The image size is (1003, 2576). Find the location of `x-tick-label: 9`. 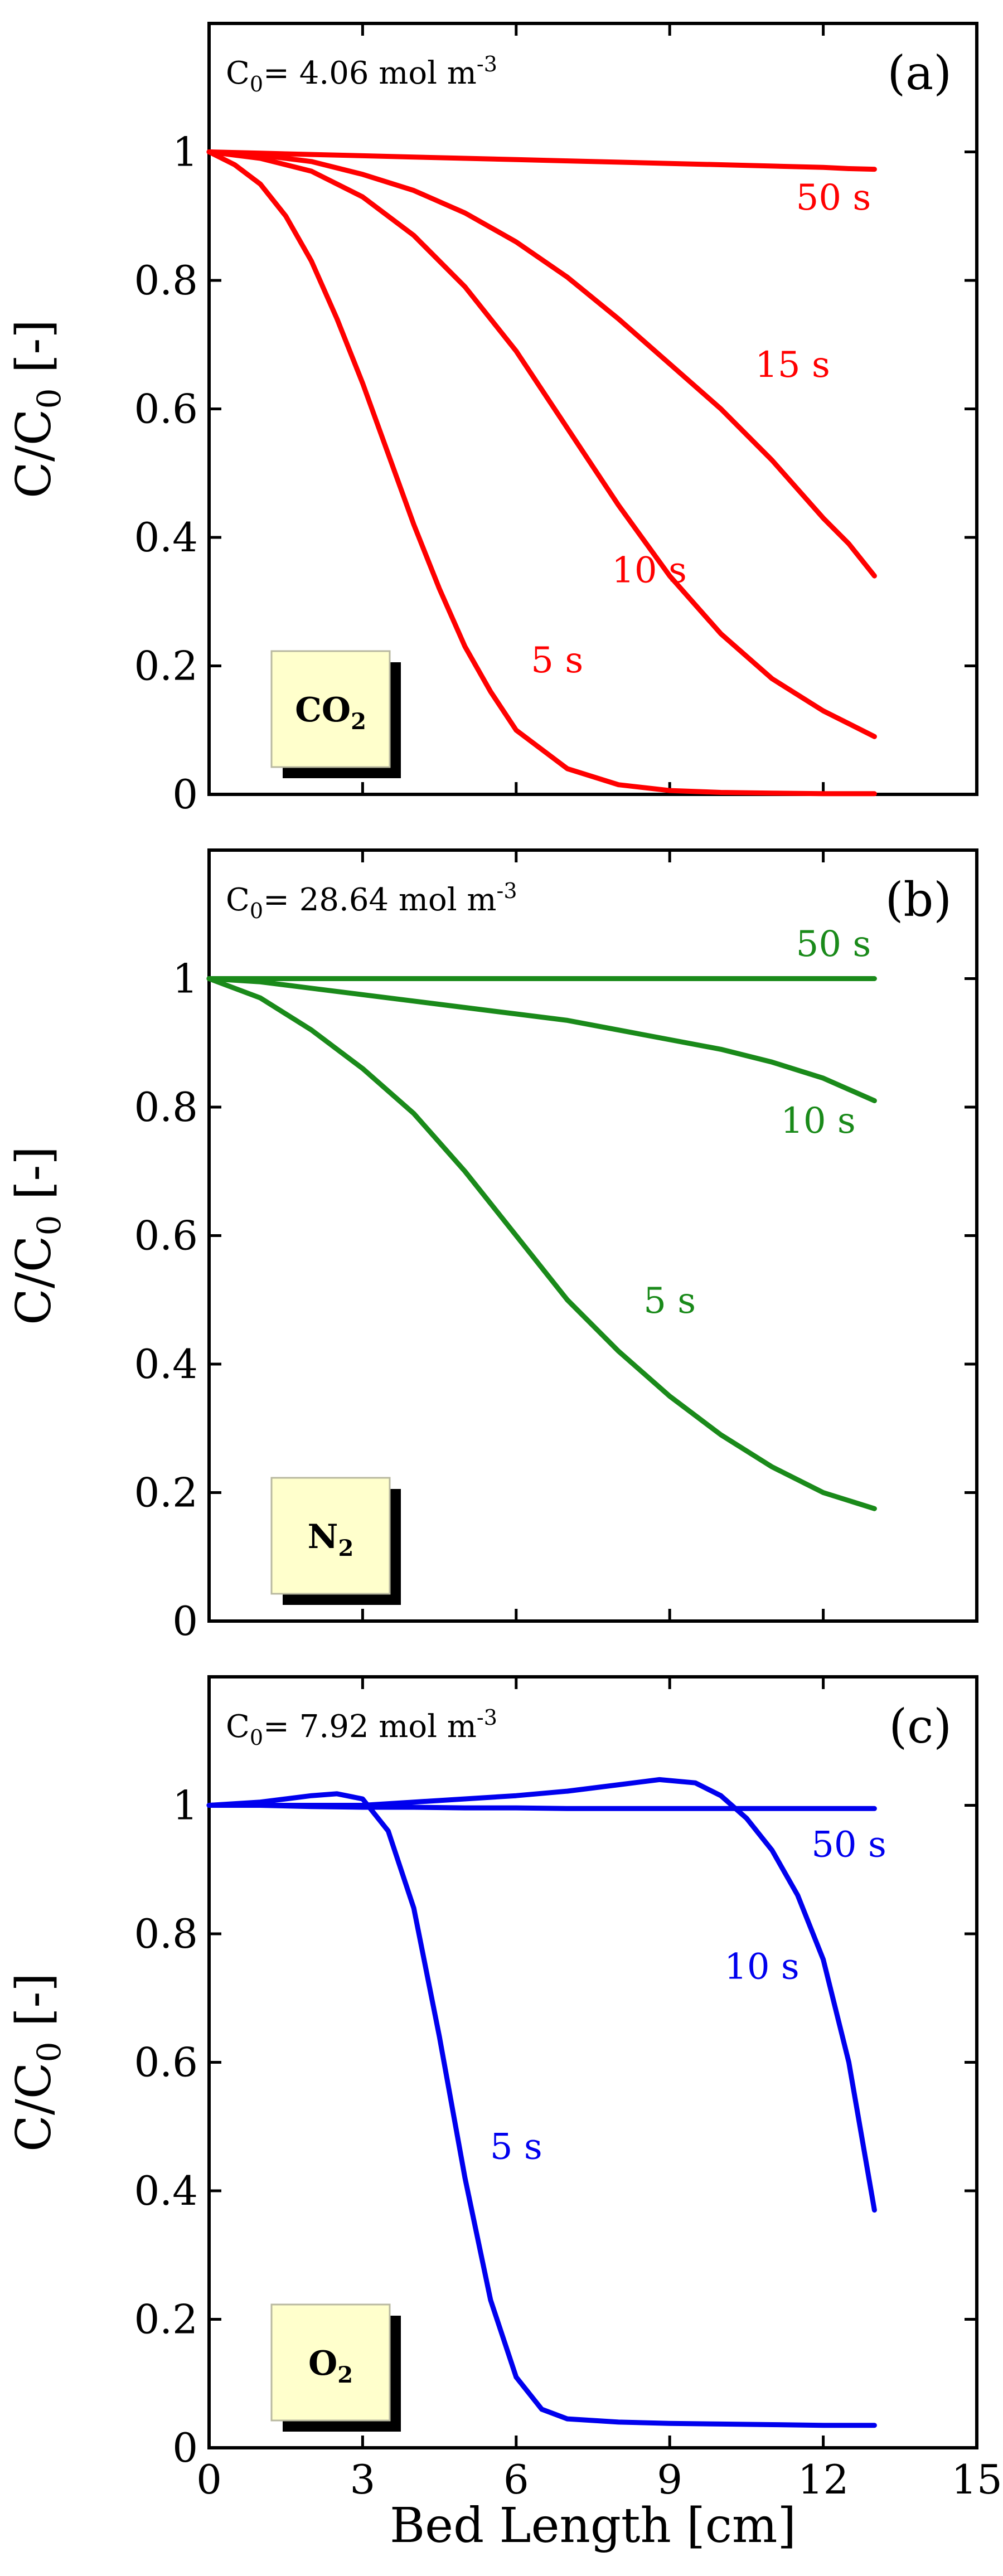

x-tick-label: 9 is located at coordinates (670, 2479).